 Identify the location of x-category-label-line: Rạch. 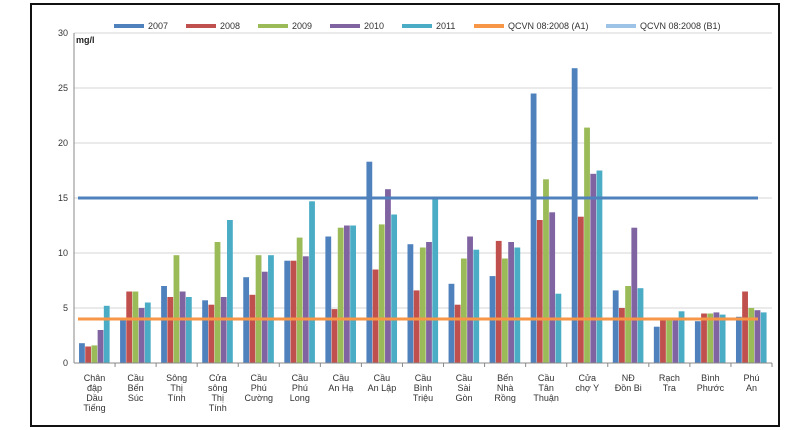
(669, 378).